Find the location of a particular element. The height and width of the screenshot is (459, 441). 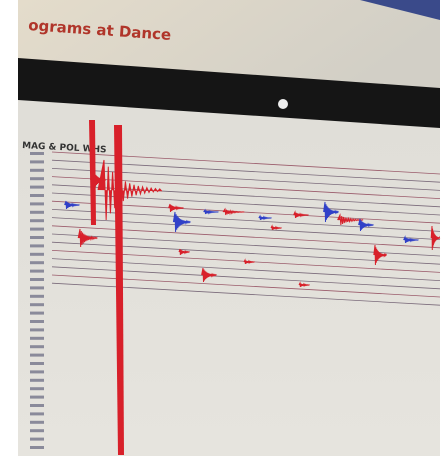

dark-band is located at coordinates (229, 93).